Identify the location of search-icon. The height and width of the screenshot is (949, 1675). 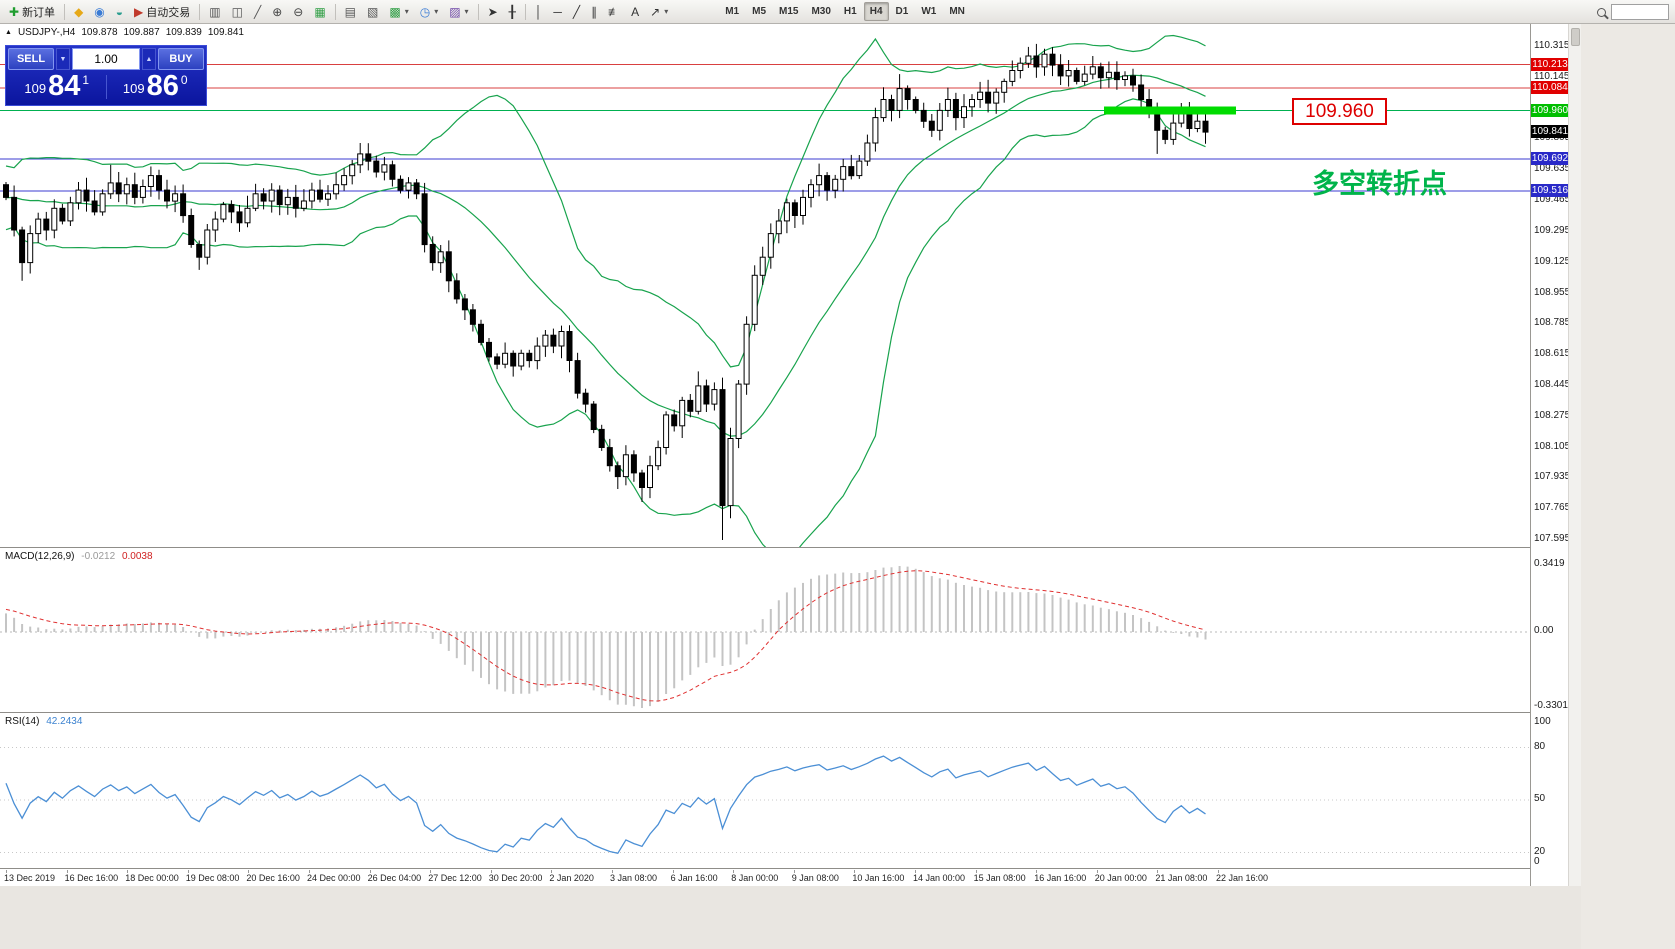
(1601, 12).